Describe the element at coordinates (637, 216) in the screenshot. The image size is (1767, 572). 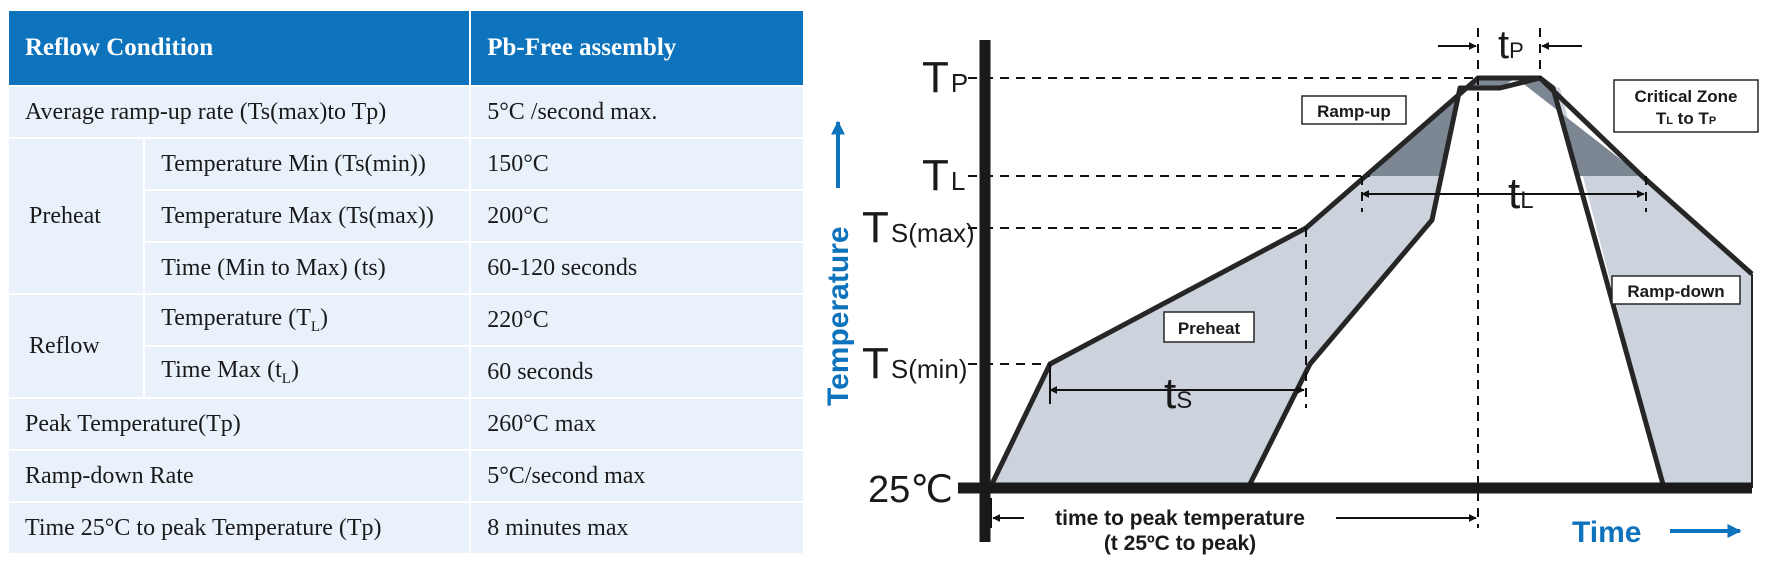
I see `row-value: 200°C` at that location.